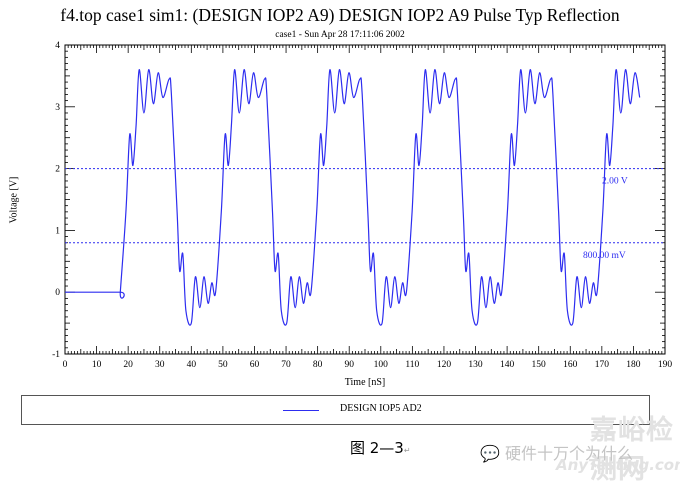  Describe the element at coordinates (192, 365) in the screenshot. I see `svg-text: 40` at that location.